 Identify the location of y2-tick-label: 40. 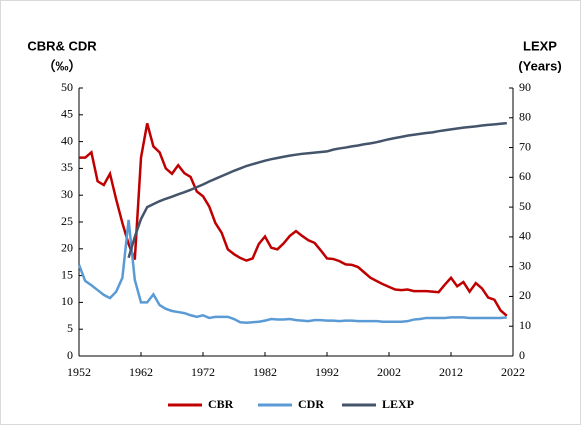
(525, 236).